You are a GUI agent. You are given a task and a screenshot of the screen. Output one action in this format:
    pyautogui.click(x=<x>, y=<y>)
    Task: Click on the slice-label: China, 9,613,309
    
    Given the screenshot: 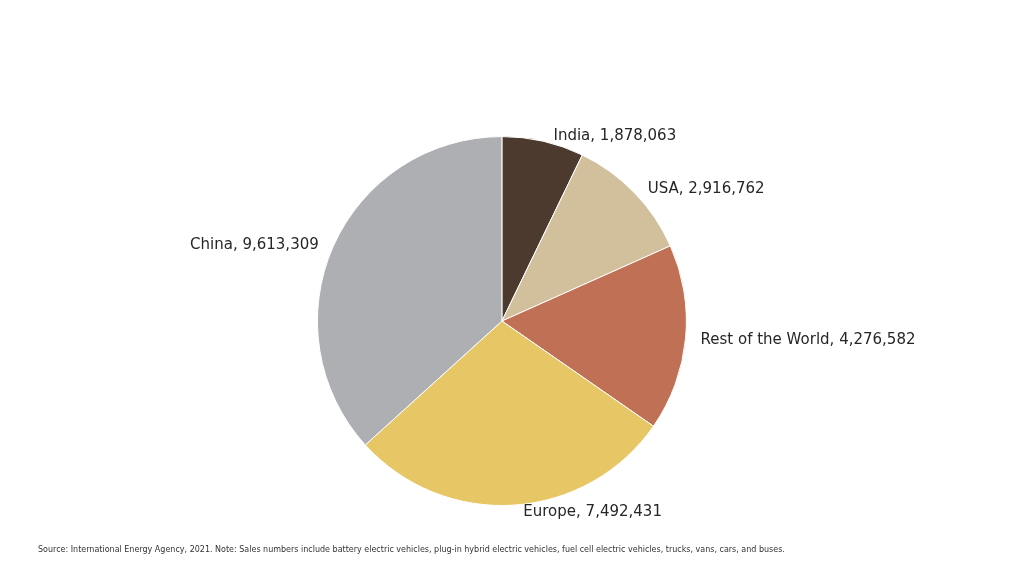 What is the action you would take?
    pyautogui.click(x=254, y=243)
    